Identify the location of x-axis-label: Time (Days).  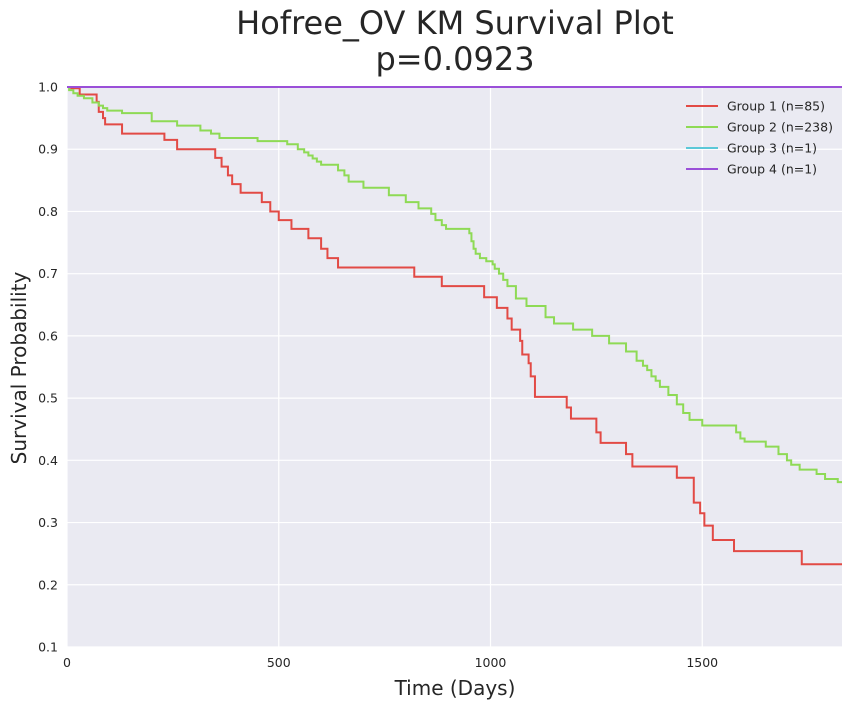
(455, 688).